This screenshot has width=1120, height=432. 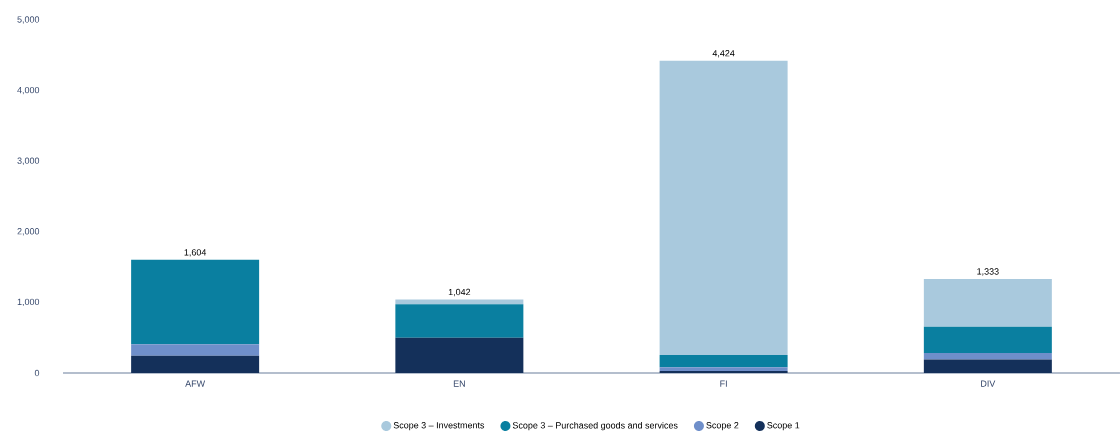 I want to click on y-tick-label: 5,000, so click(x=28, y=20).